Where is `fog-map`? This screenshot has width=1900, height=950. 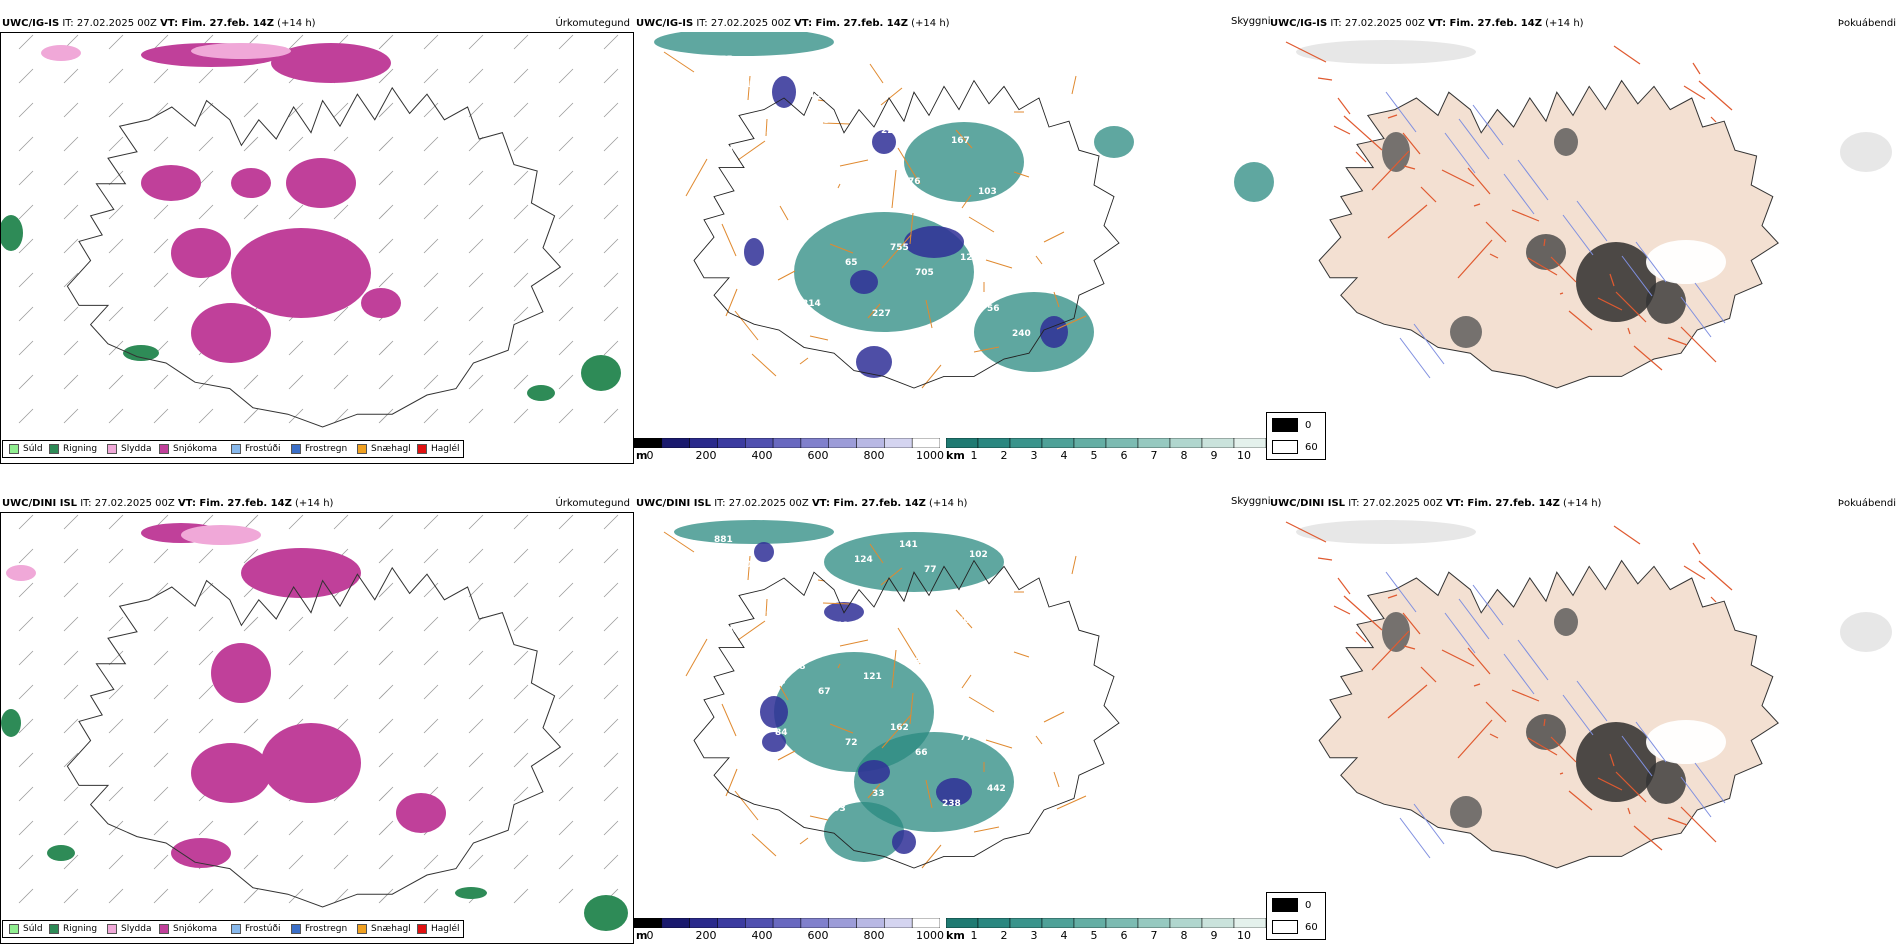
fog-map is located at coordinates (1588, 694).